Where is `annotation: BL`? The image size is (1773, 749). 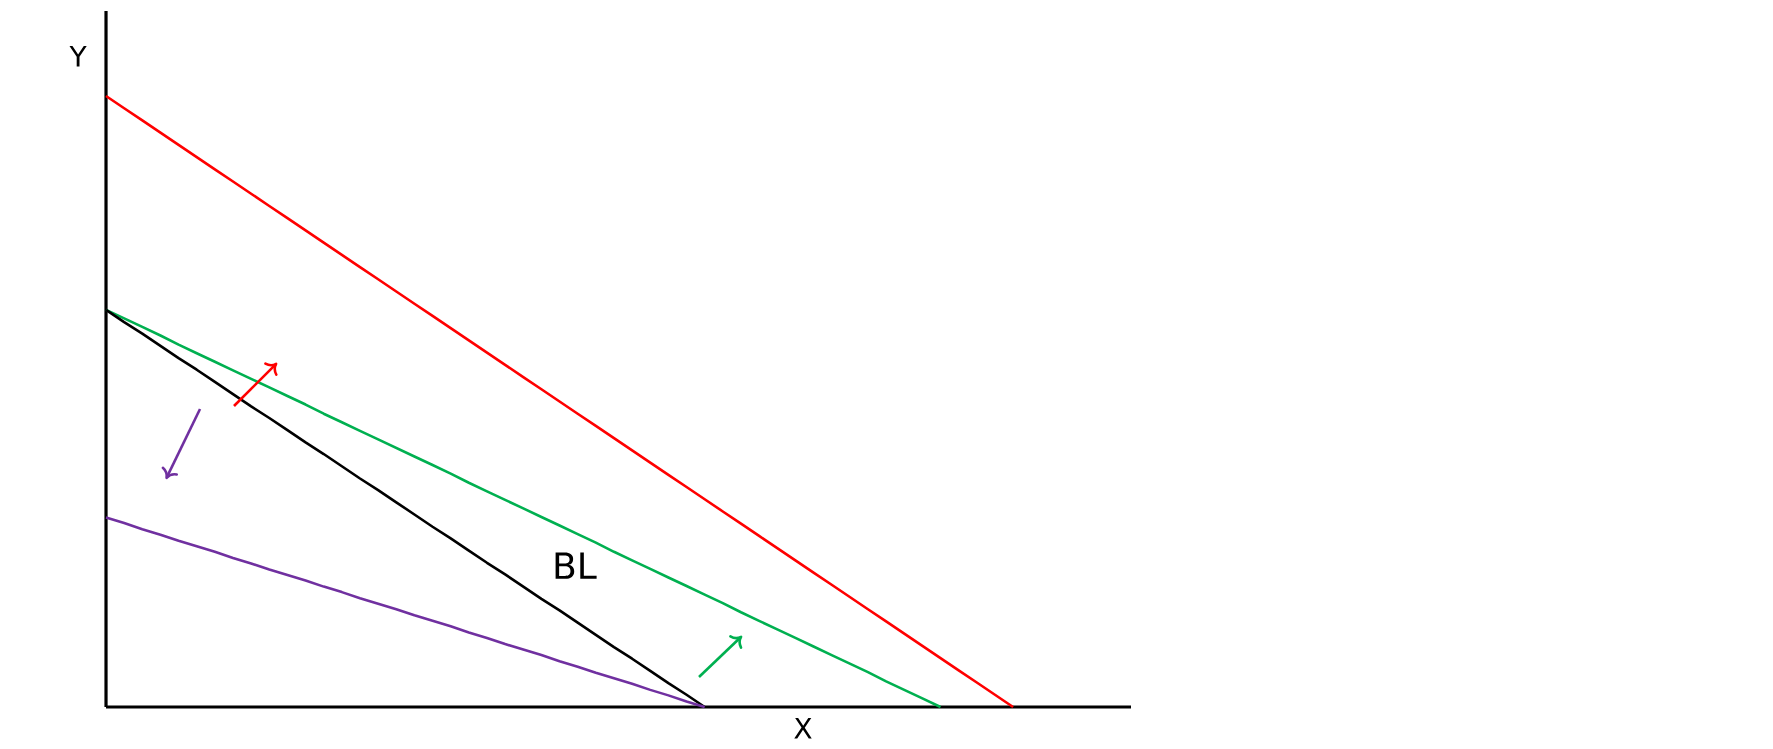 annotation: BL is located at coordinates (576, 565).